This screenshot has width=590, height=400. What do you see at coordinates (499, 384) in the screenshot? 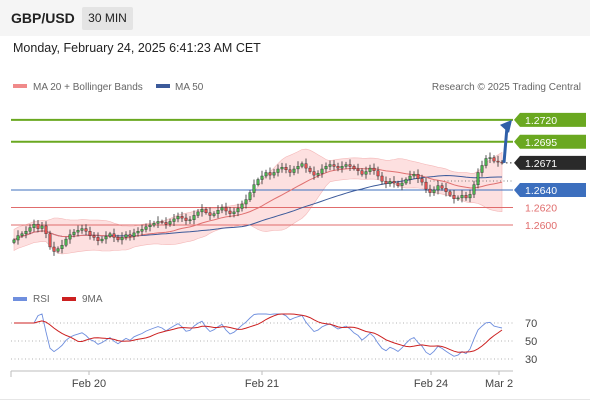
I see `x-tick-label: Mar 2` at bounding box center [499, 384].